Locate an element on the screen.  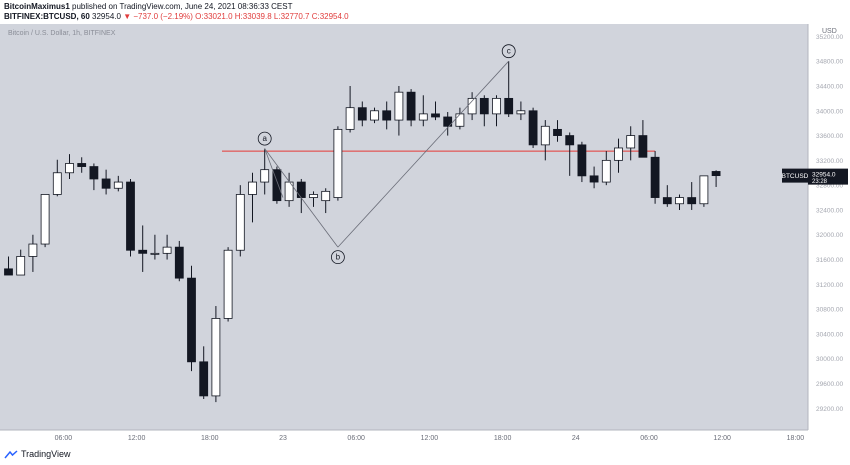
wave-label: b is located at coordinates (338, 257).